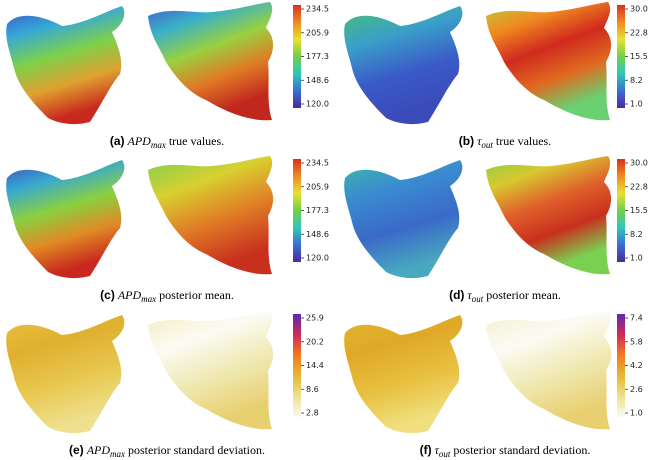 This screenshot has width=668, height=460. What do you see at coordinates (426, 450) in the screenshot?
I see `caption-label: (f)` at bounding box center [426, 450].